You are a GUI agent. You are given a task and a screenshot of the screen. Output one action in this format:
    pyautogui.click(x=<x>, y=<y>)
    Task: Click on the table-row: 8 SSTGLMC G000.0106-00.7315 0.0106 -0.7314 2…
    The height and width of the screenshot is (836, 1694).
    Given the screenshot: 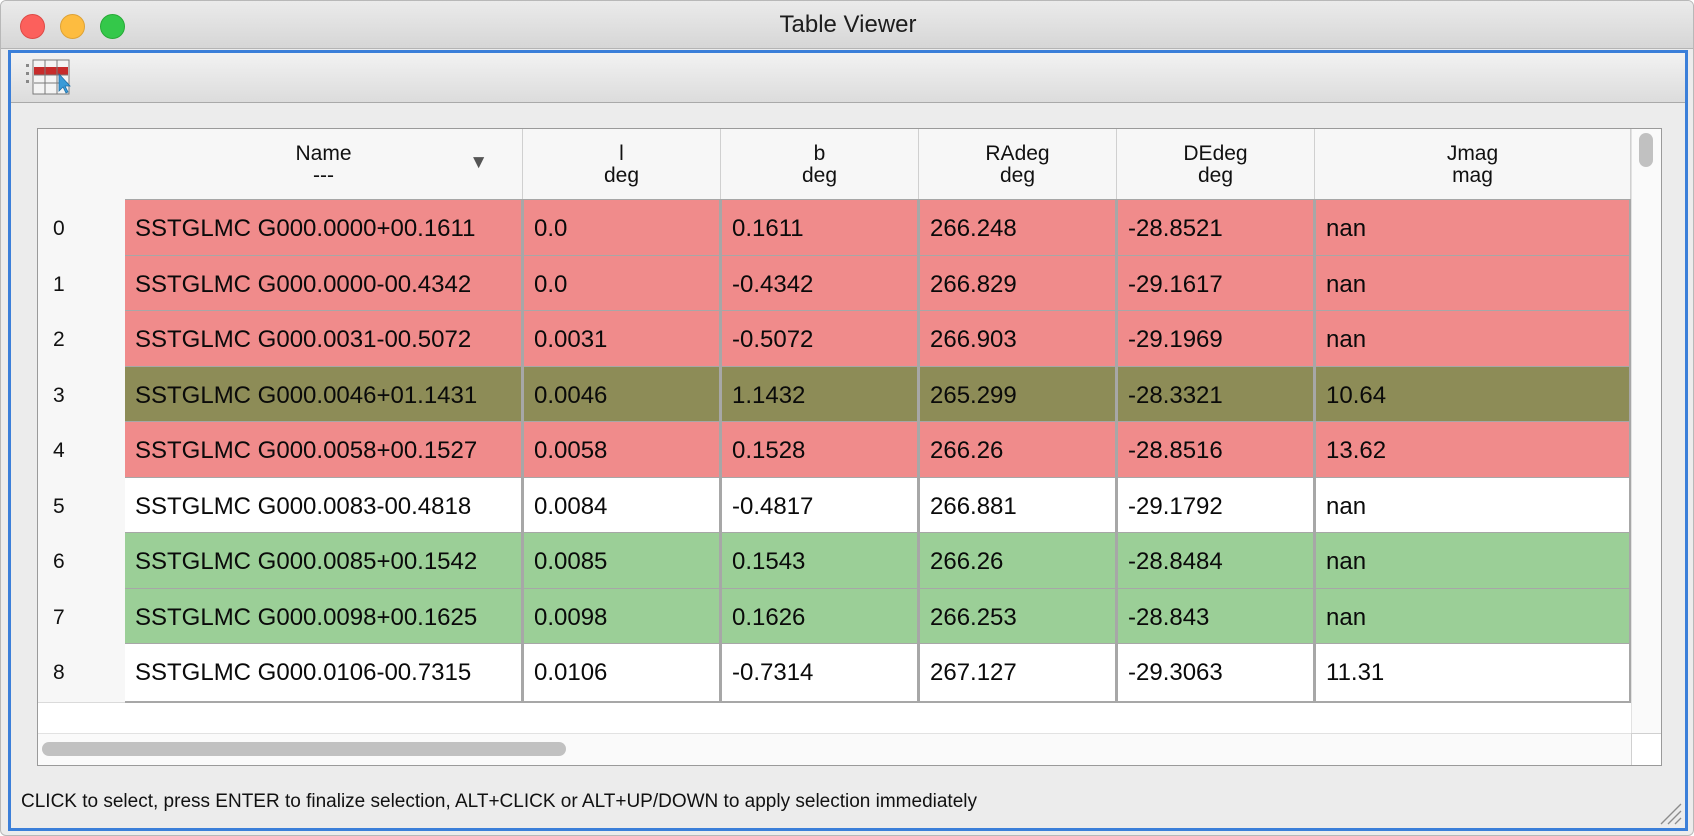 What is the action you would take?
    pyautogui.click(x=834, y=673)
    